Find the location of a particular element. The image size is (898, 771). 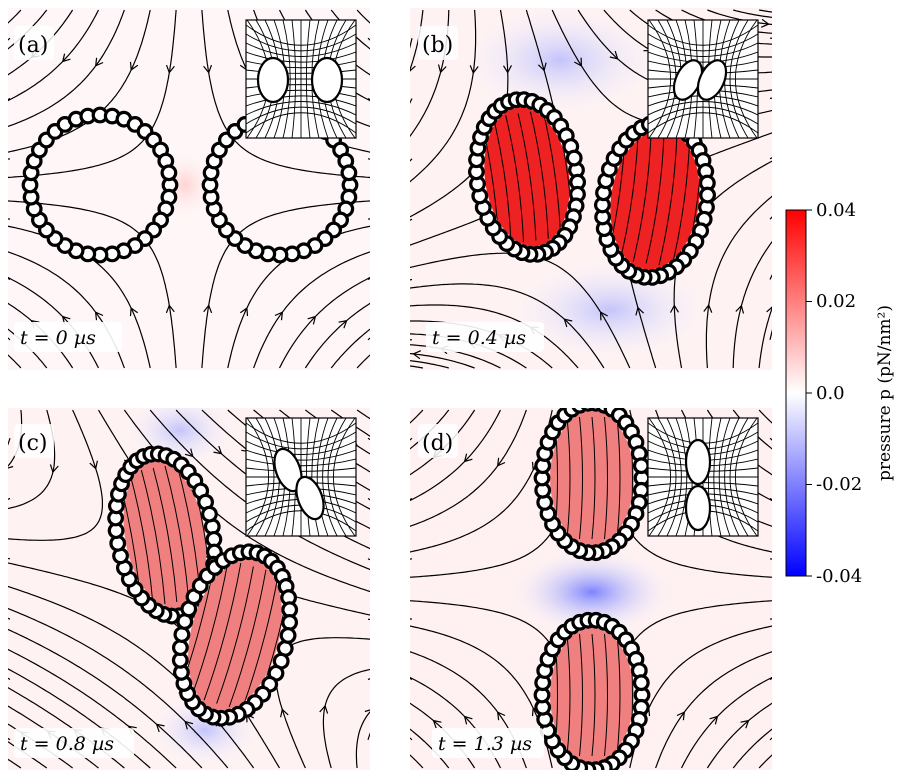

inset-b is located at coordinates (703, 79).